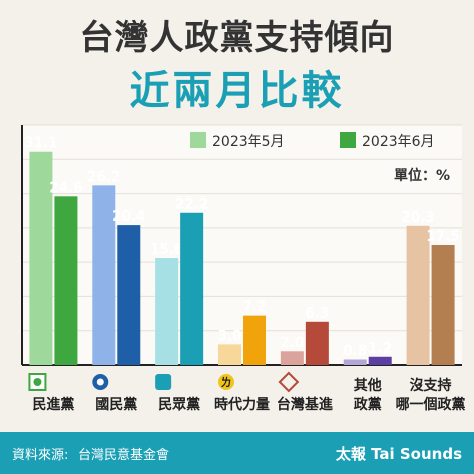  What do you see at coordinates (398, 142) in the screenshot?
I see `legend-label: 2023年6月` at bounding box center [398, 142].